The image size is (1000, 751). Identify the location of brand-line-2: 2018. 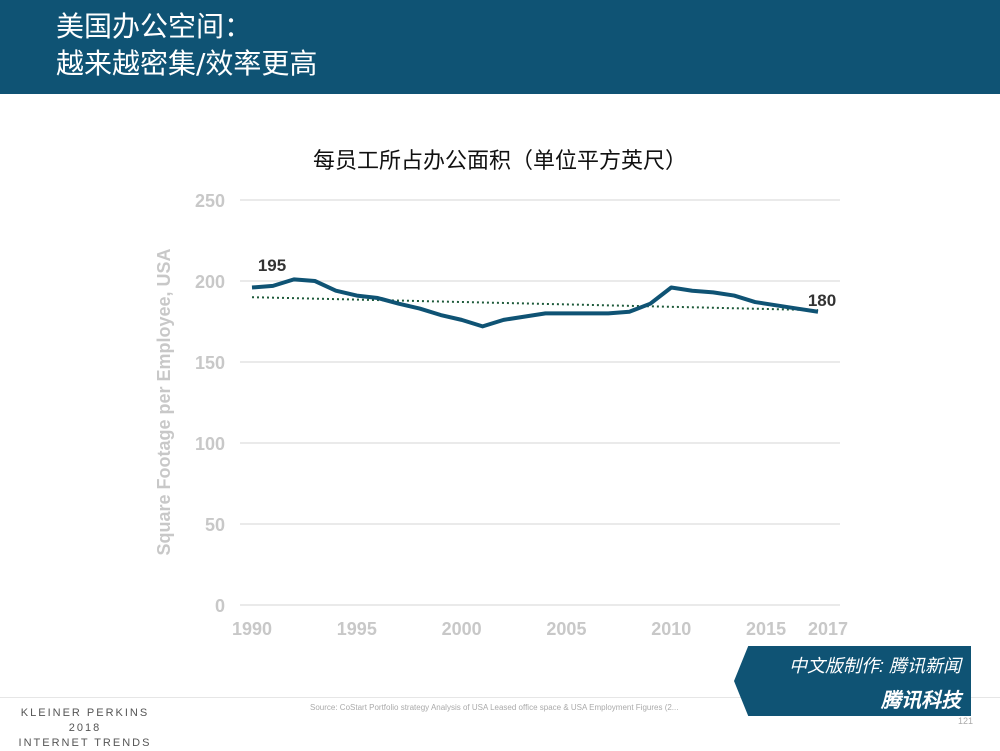
(85, 728).